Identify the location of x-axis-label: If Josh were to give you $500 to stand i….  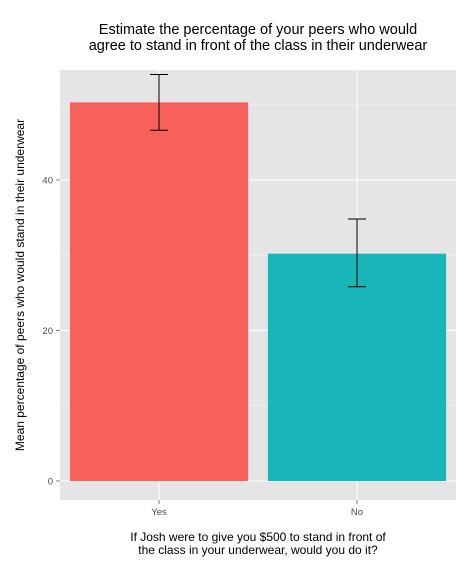
(258, 544).